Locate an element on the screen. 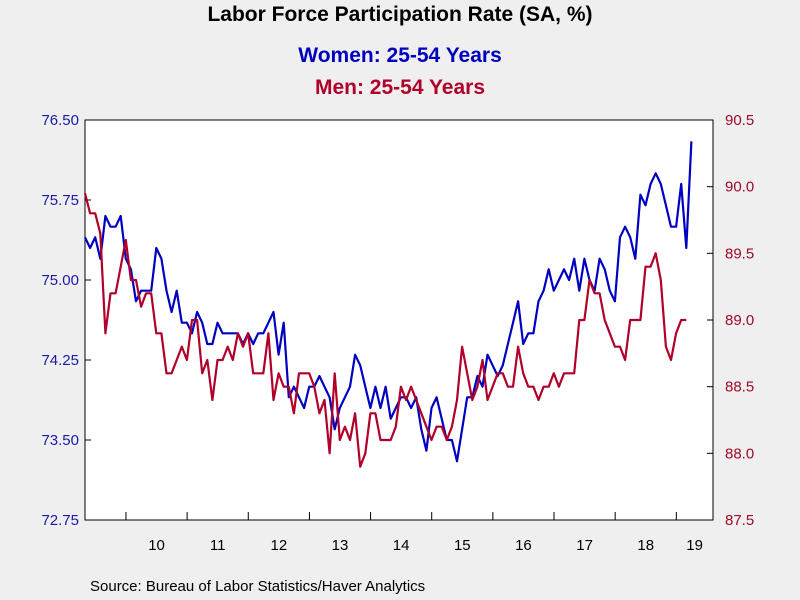 The image size is (800, 600). x-tick-label: 10 is located at coordinates (156, 545).